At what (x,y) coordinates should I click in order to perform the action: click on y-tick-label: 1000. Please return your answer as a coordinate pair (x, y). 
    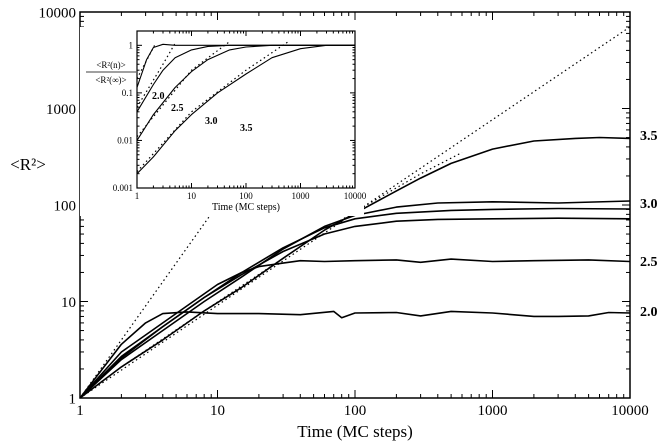
    Looking at the image, I should click on (61, 110).